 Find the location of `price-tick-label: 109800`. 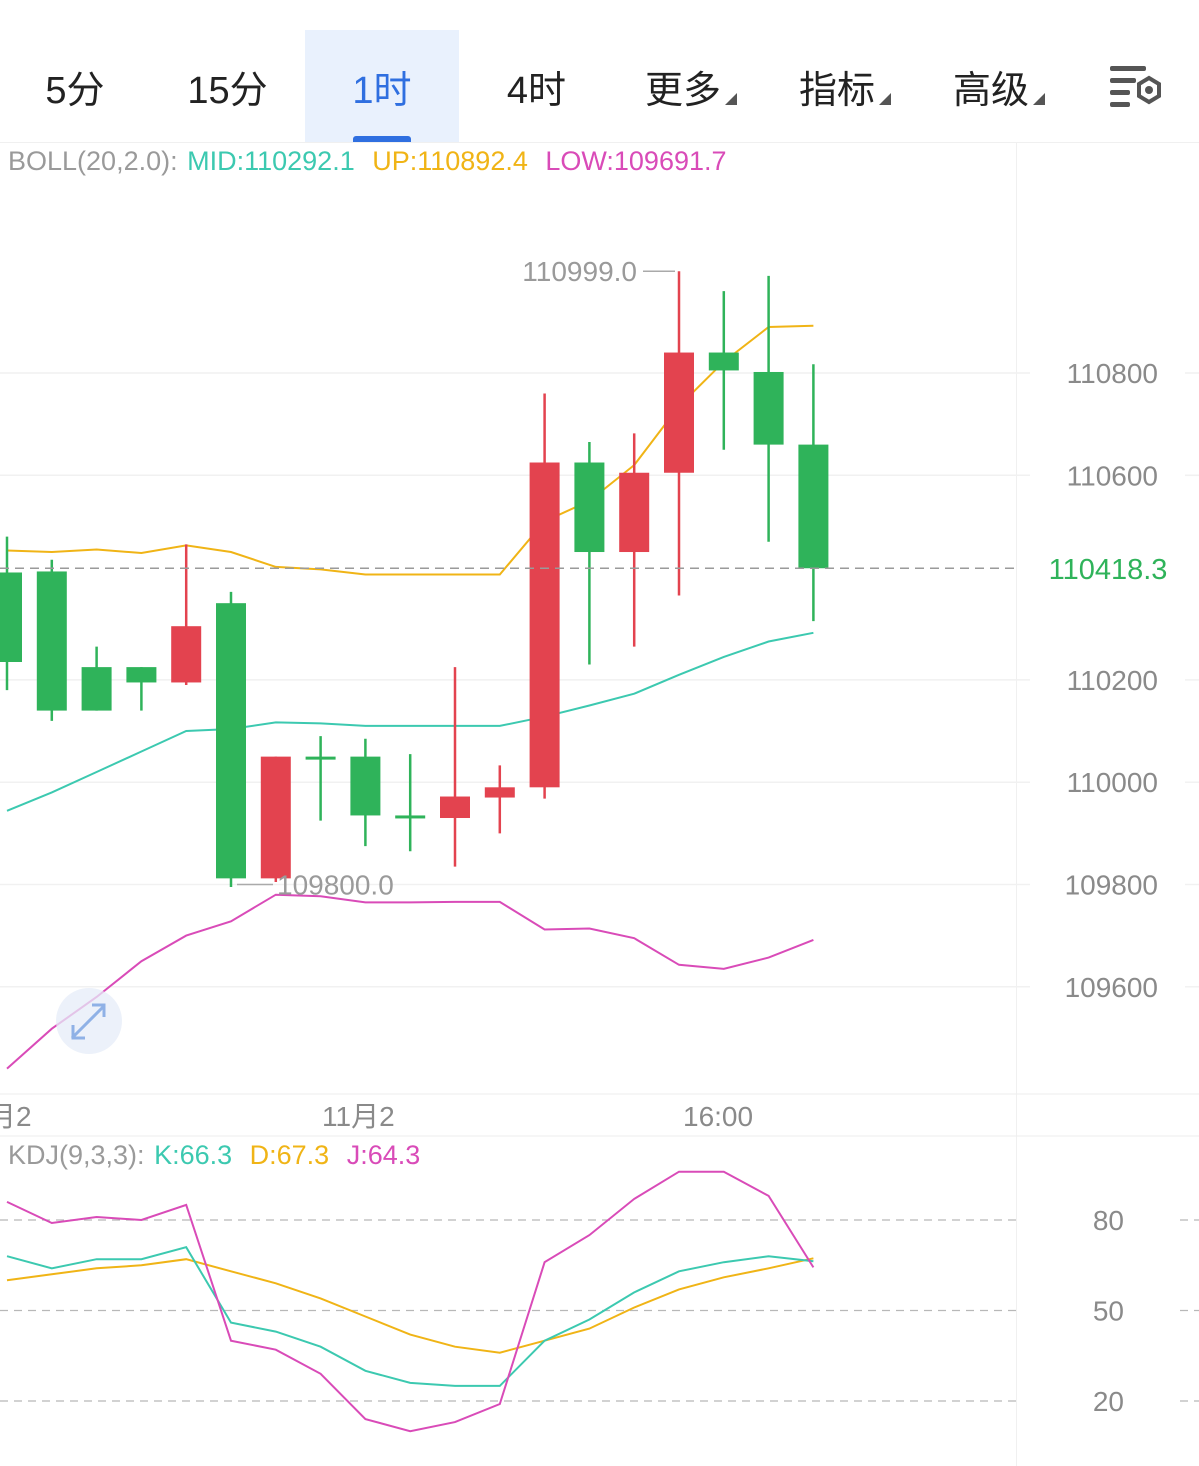

price-tick-label: 109800 is located at coordinates (1111, 885).